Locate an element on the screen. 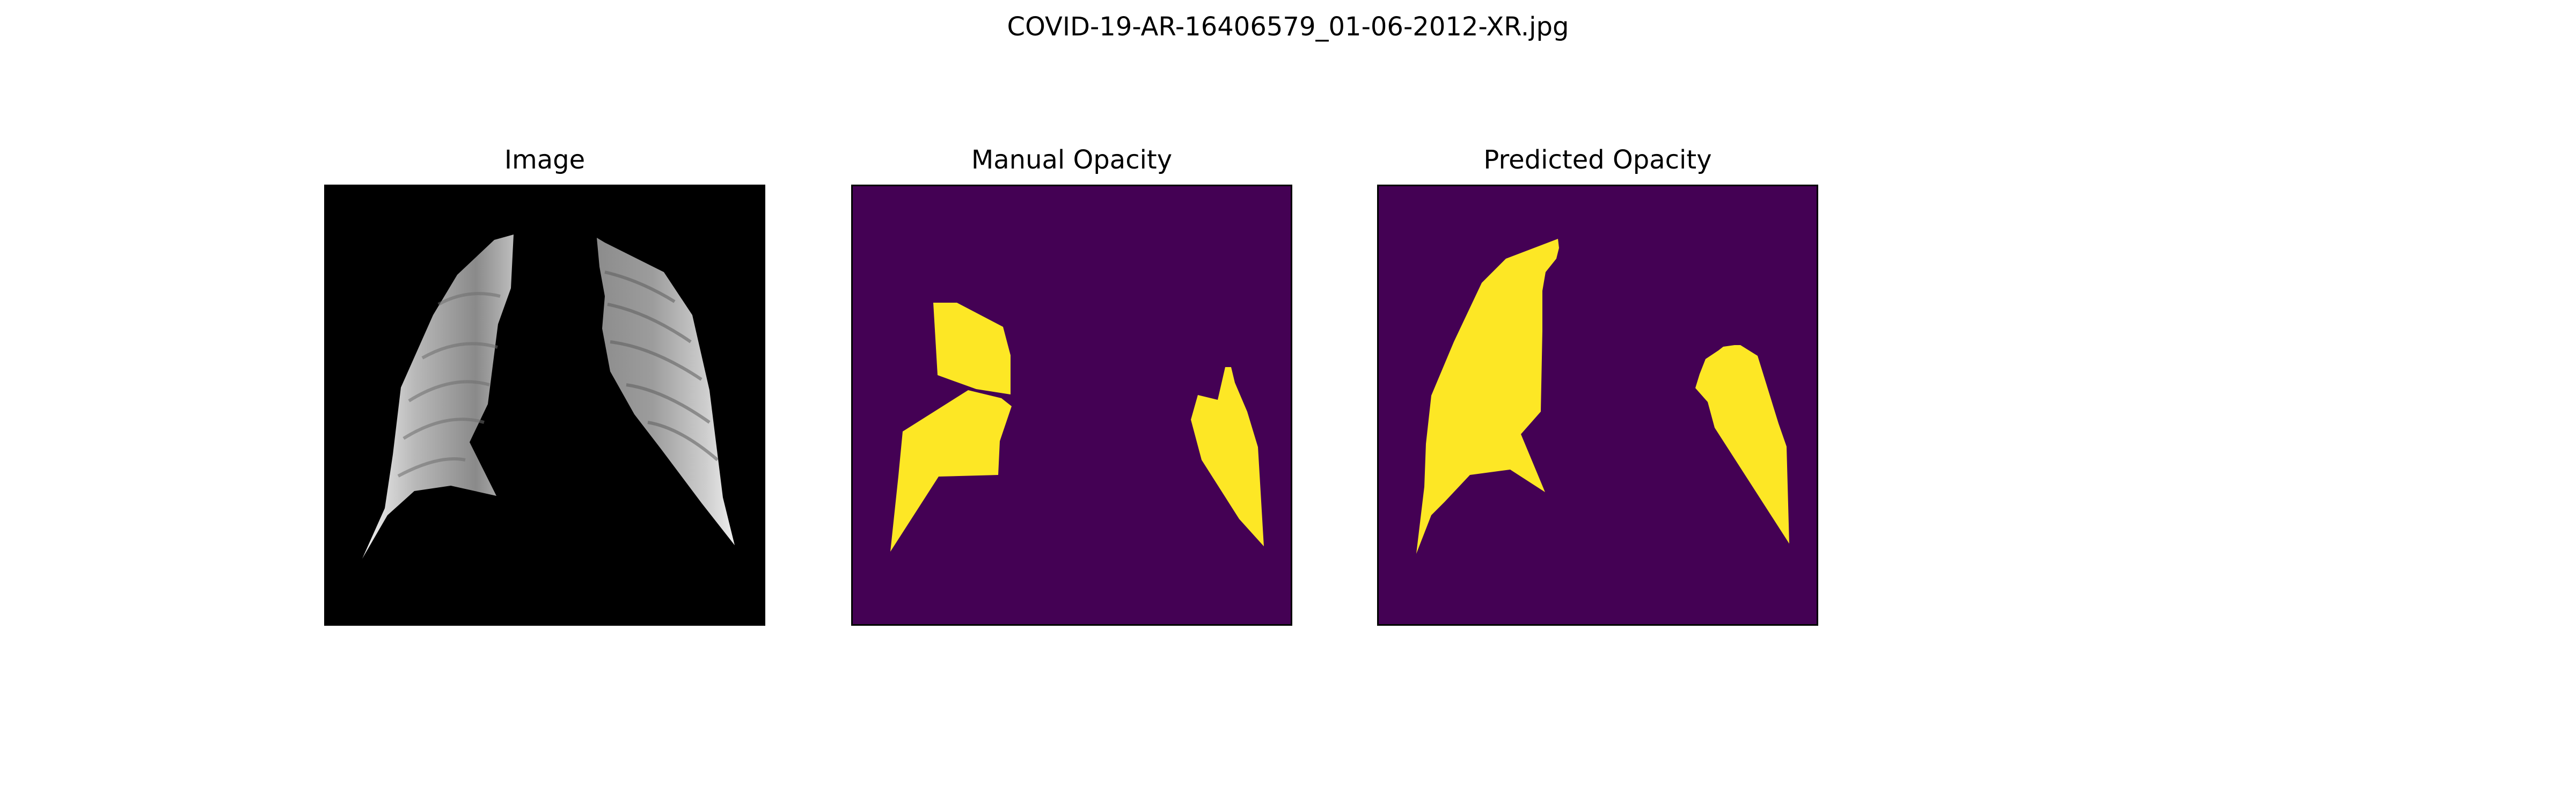  manual-opacity-mask is located at coordinates (1072, 405).